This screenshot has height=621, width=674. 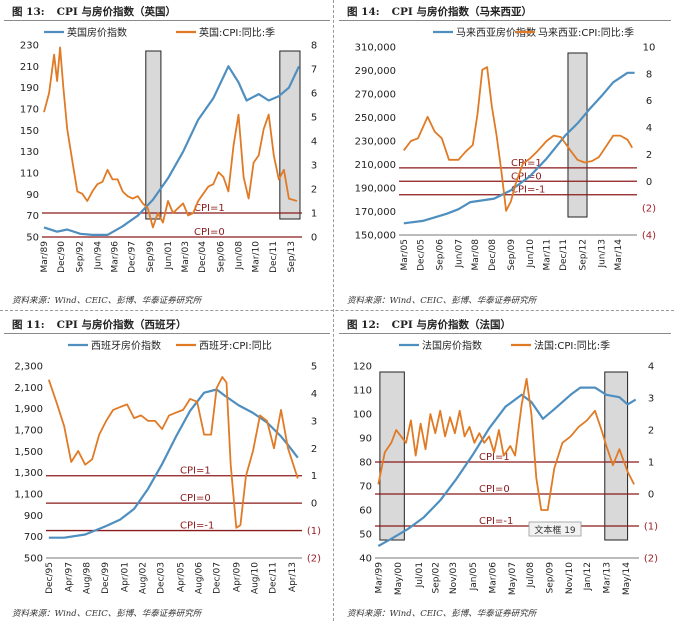 I want to click on figure-title: CPI 与房价指数（西班牙）, so click(x=121, y=325).